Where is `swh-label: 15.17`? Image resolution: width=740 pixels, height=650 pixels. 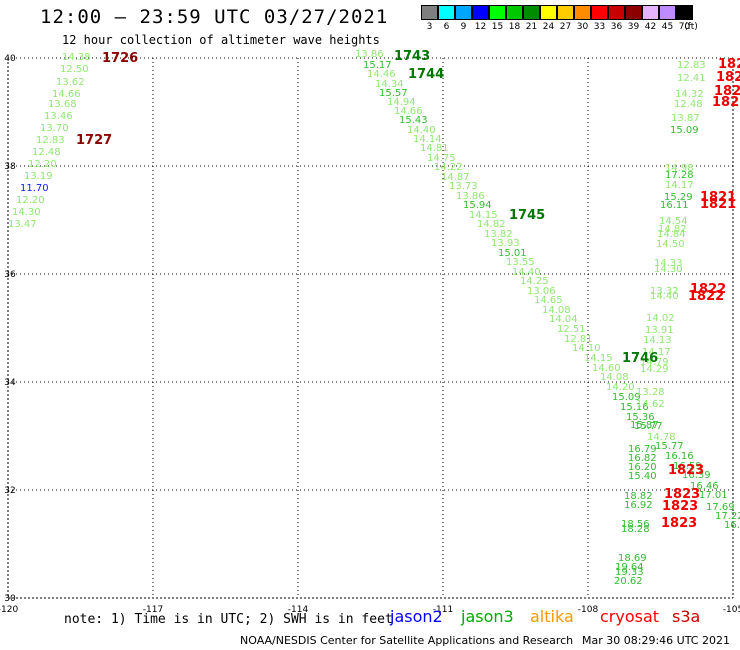 swh-label: 15.17 is located at coordinates (377, 65).